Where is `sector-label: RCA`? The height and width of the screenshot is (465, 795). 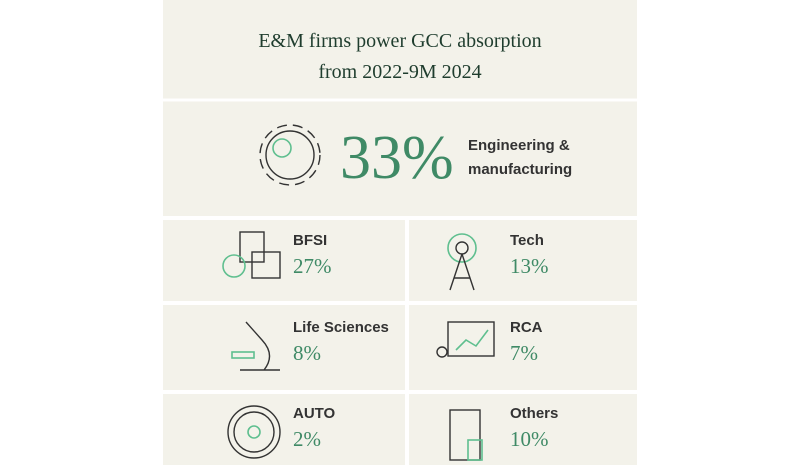 sector-label: RCA is located at coordinates (526, 327).